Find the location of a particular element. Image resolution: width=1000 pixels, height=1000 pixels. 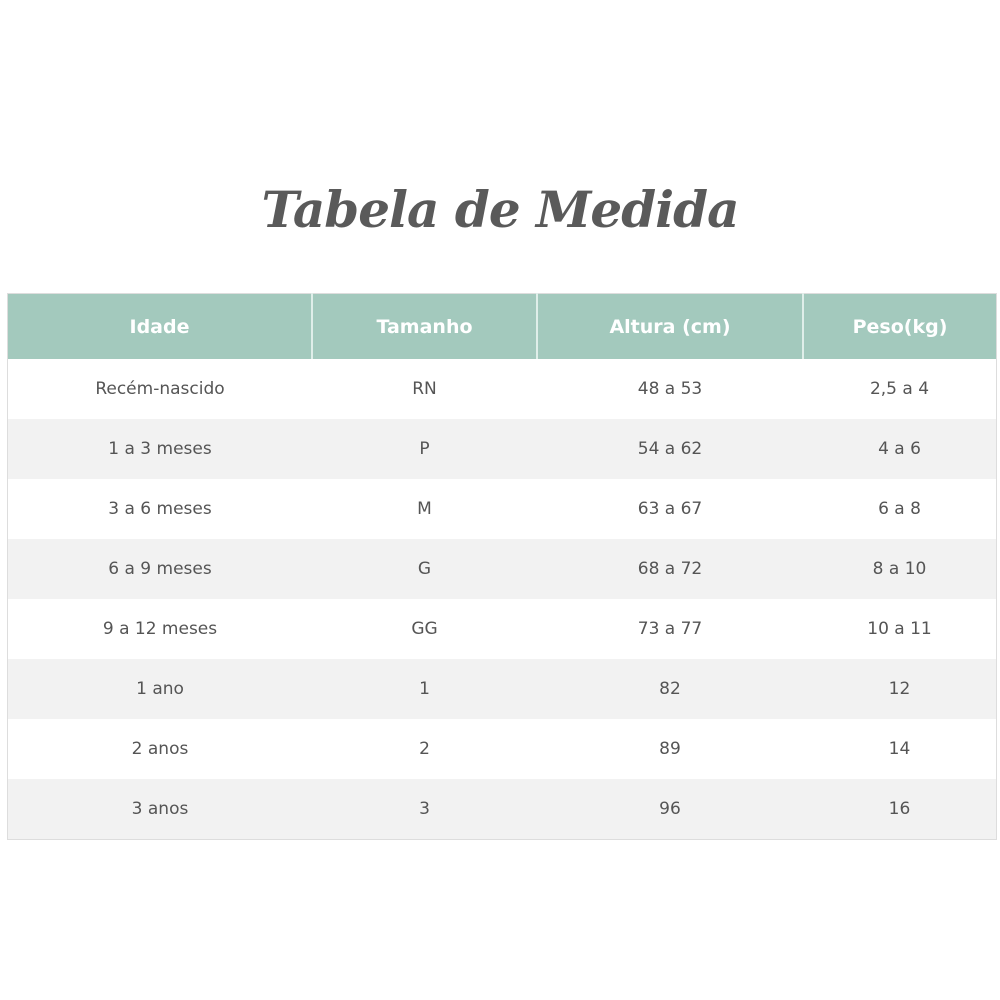

cell-tamanho: 2 is located at coordinates (424, 749).